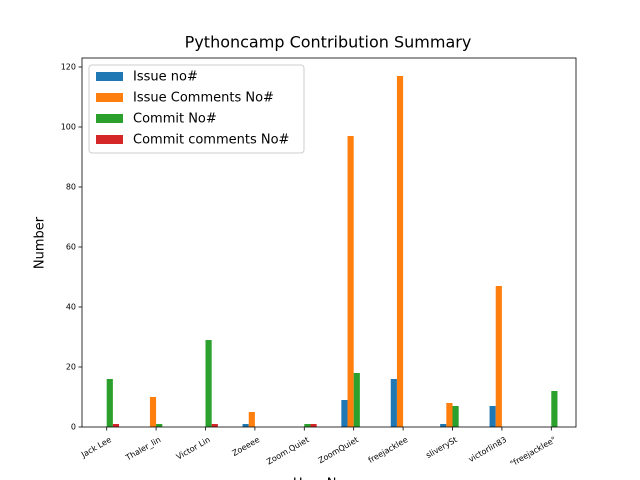 This screenshot has width=640, height=480. I want to click on chart-title: Pythoncamp Contribution Summary, so click(328, 42).